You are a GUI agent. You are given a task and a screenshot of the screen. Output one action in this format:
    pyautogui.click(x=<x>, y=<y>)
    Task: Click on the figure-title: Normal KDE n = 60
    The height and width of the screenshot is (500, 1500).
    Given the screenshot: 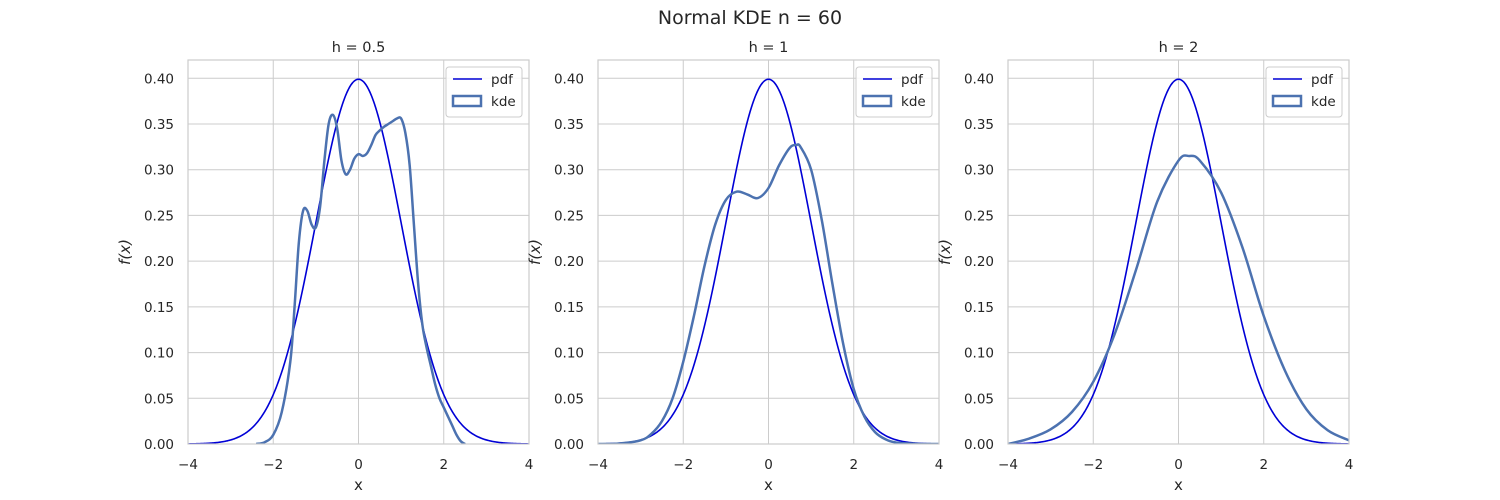 What is the action you would take?
    pyautogui.click(x=750, y=18)
    